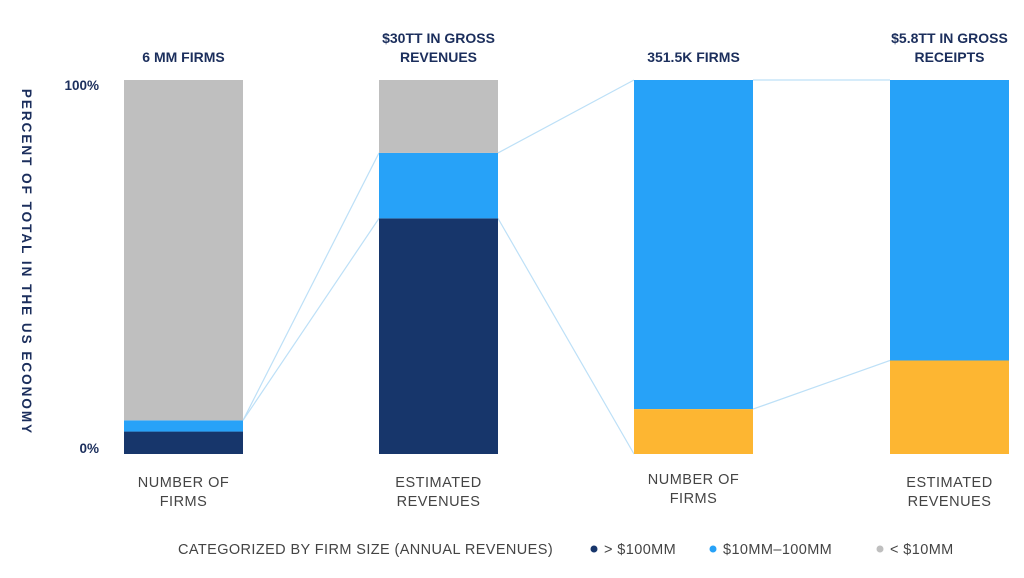 This screenshot has height=578, width=1024. Describe the element at coordinates (311, 319) in the screenshot. I see `connector-line-1b` at that location.